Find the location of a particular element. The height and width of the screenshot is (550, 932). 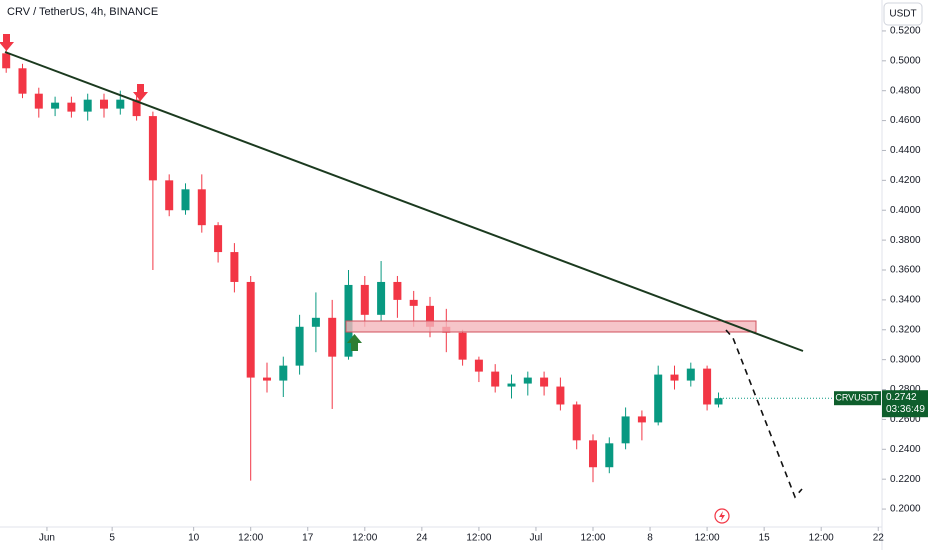

y-tick-label: 0.4200 is located at coordinates (905, 180).